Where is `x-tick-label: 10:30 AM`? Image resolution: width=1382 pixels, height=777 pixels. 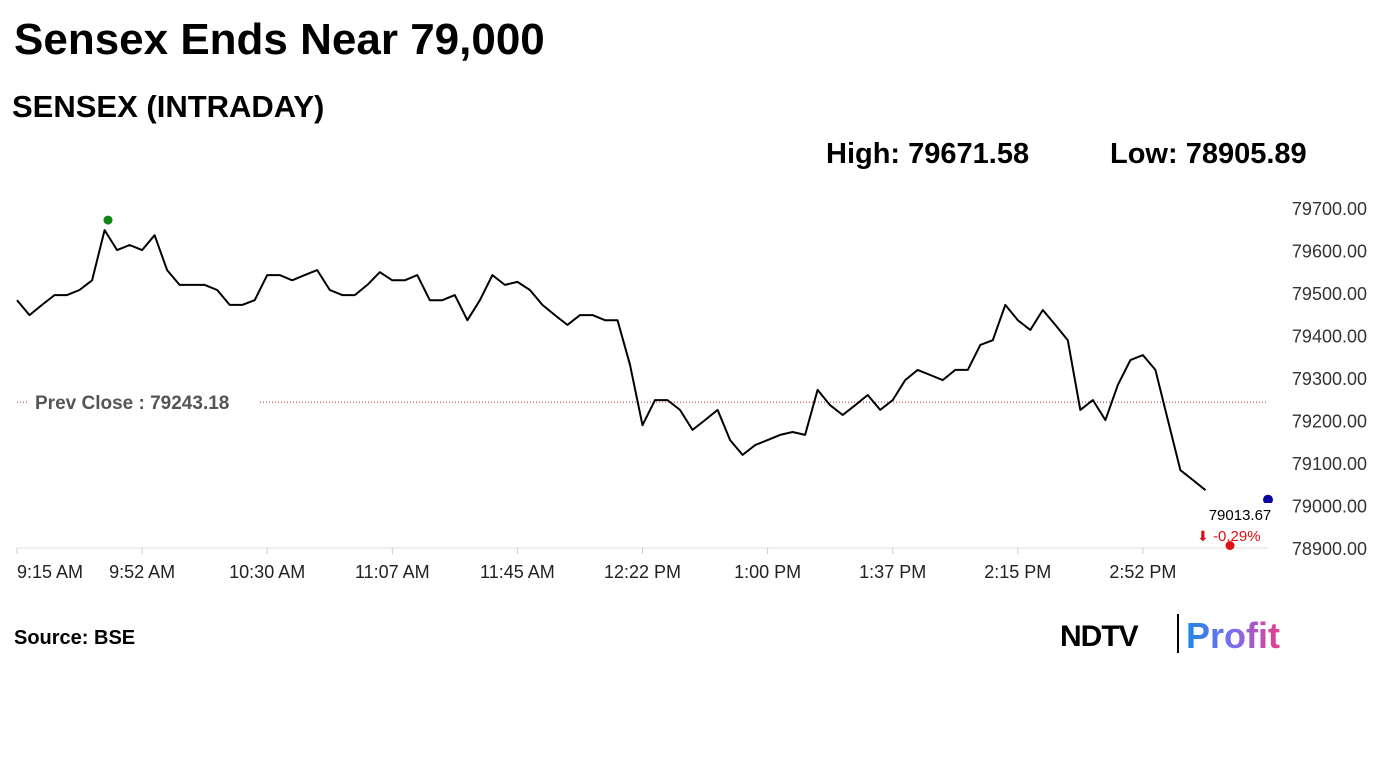 x-tick-label: 10:30 AM is located at coordinates (267, 572).